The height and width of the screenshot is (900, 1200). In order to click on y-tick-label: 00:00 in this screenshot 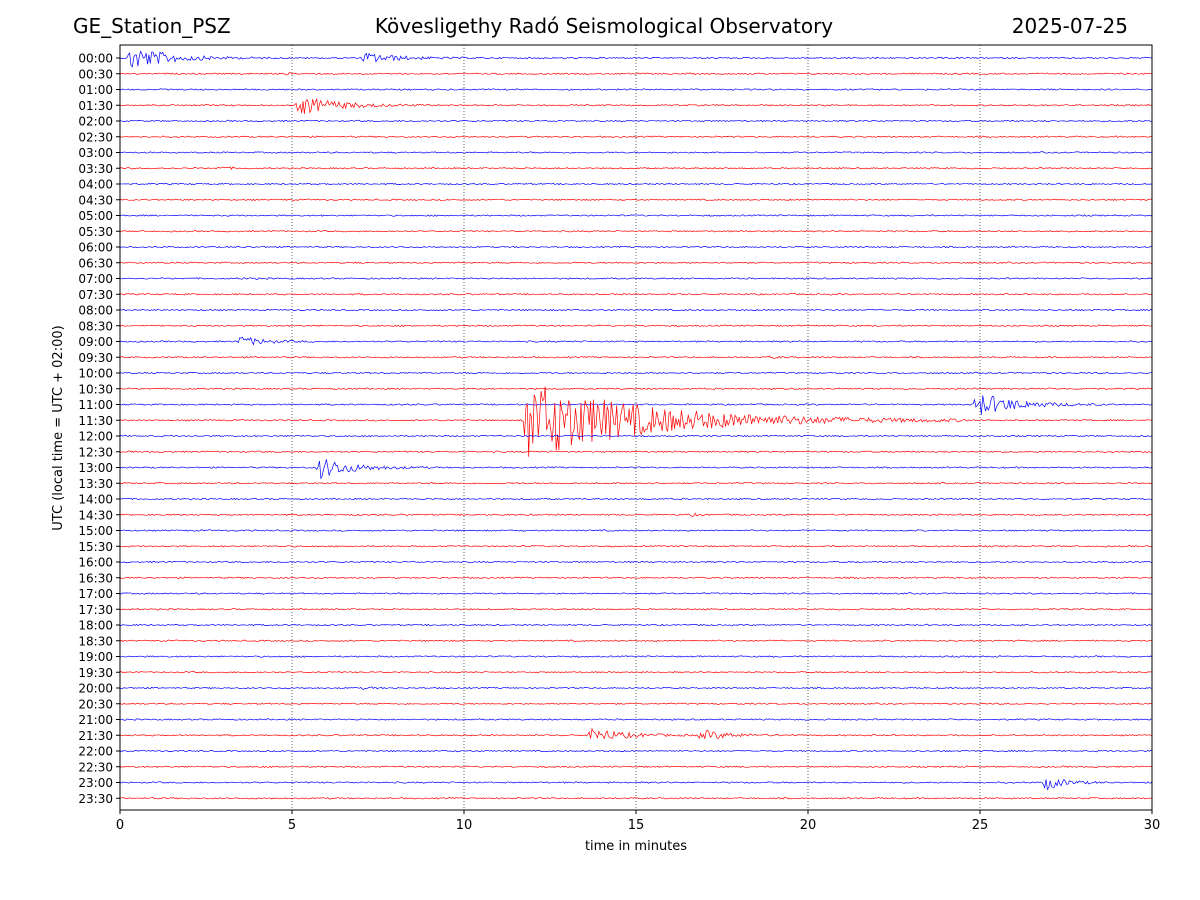, I will do `click(95, 59)`.